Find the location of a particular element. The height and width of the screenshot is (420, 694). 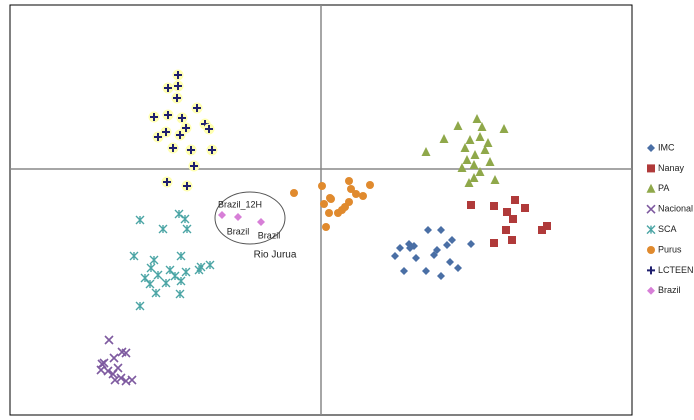

legend-label: PA is located at coordinates (663, 188).